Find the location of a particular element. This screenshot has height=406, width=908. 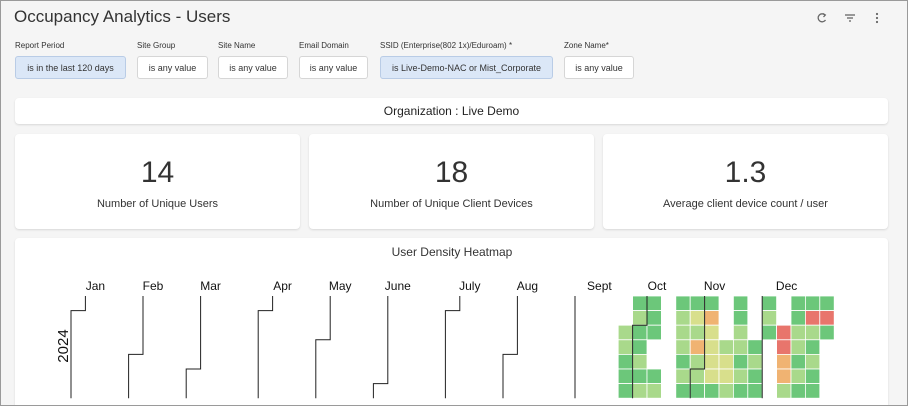

kpi-value: 1.3 is located at coordinates (745, 173).